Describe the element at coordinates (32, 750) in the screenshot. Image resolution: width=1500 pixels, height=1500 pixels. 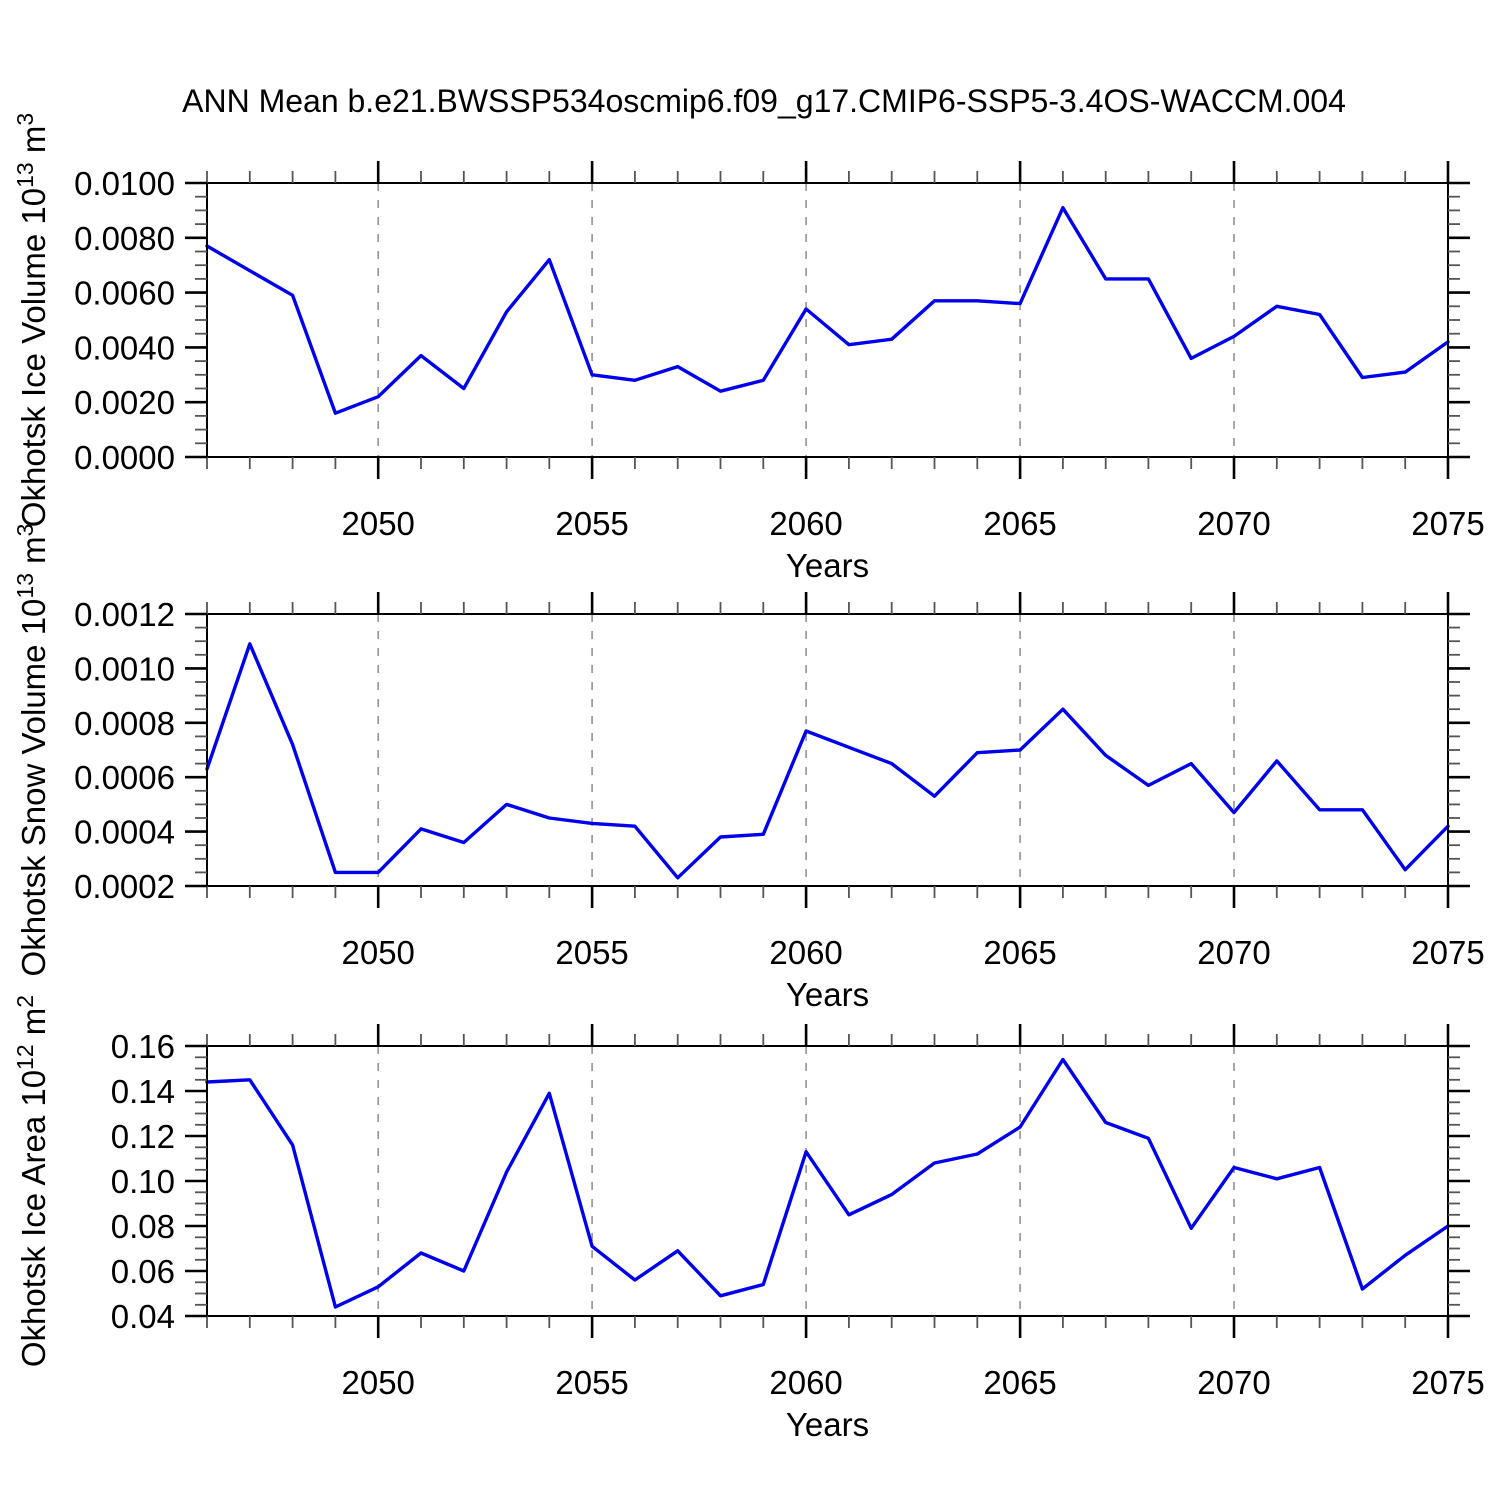
I see `y-axis-title: Okhotsk Snow Volume 1013 m3` at that location.